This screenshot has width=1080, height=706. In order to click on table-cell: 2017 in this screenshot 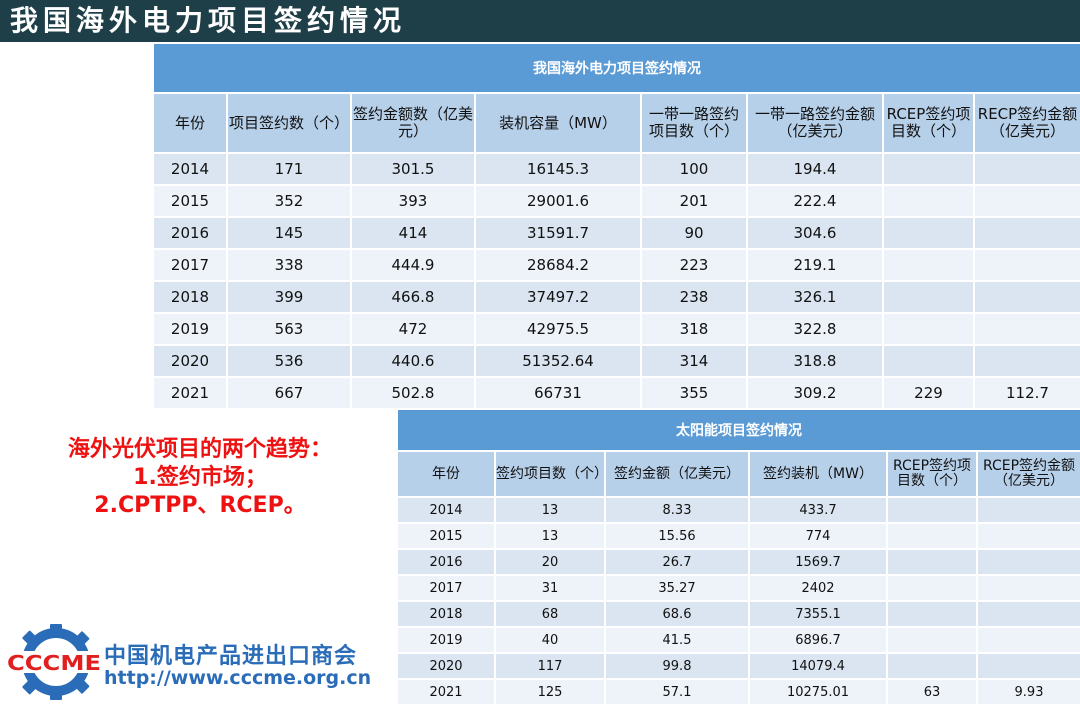, I will do `click(190, 264)`.